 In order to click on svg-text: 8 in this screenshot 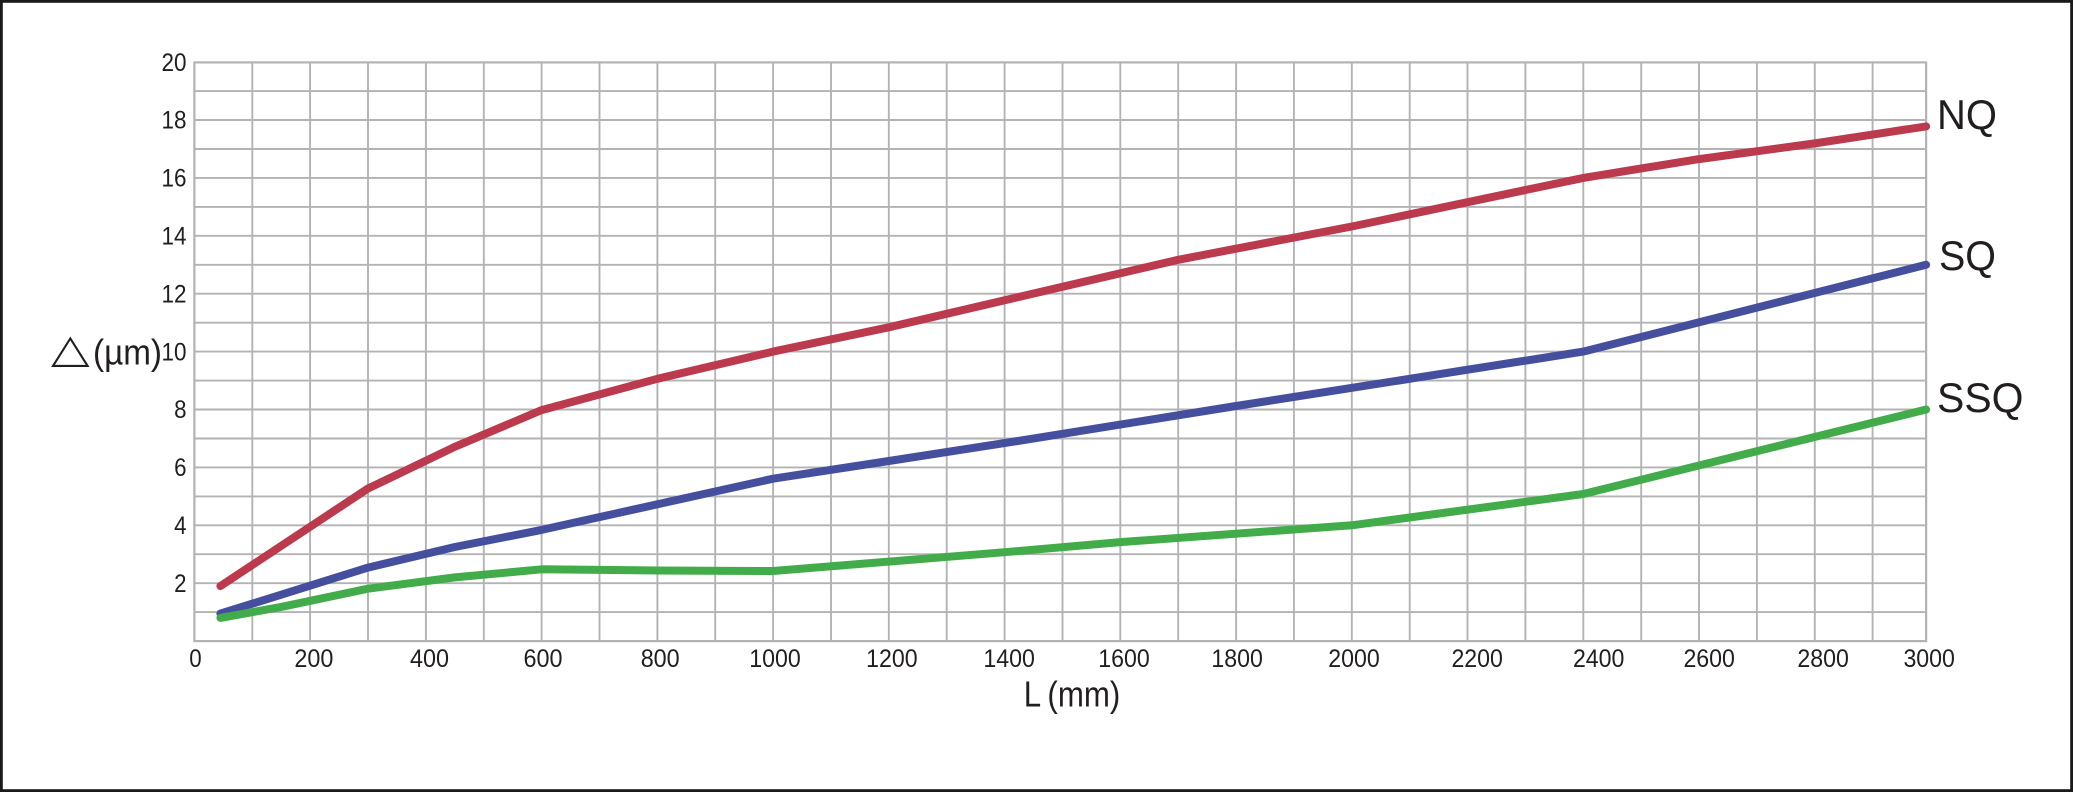, I will do `click(180, 410)`.